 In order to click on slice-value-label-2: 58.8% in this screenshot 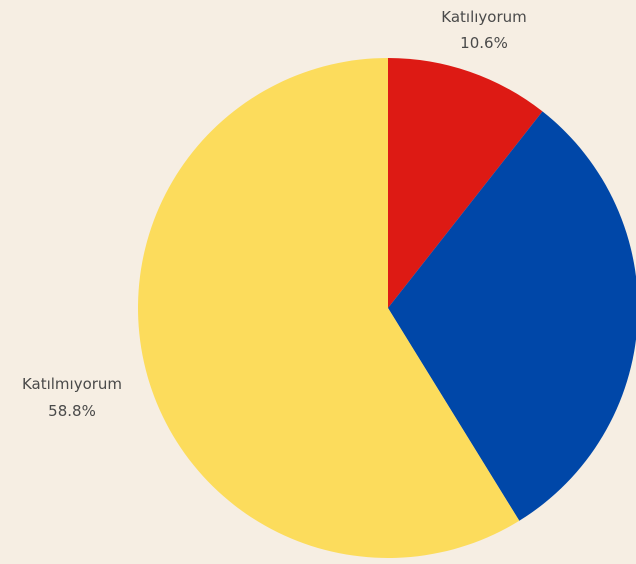, I will do `click(72, 411)`.